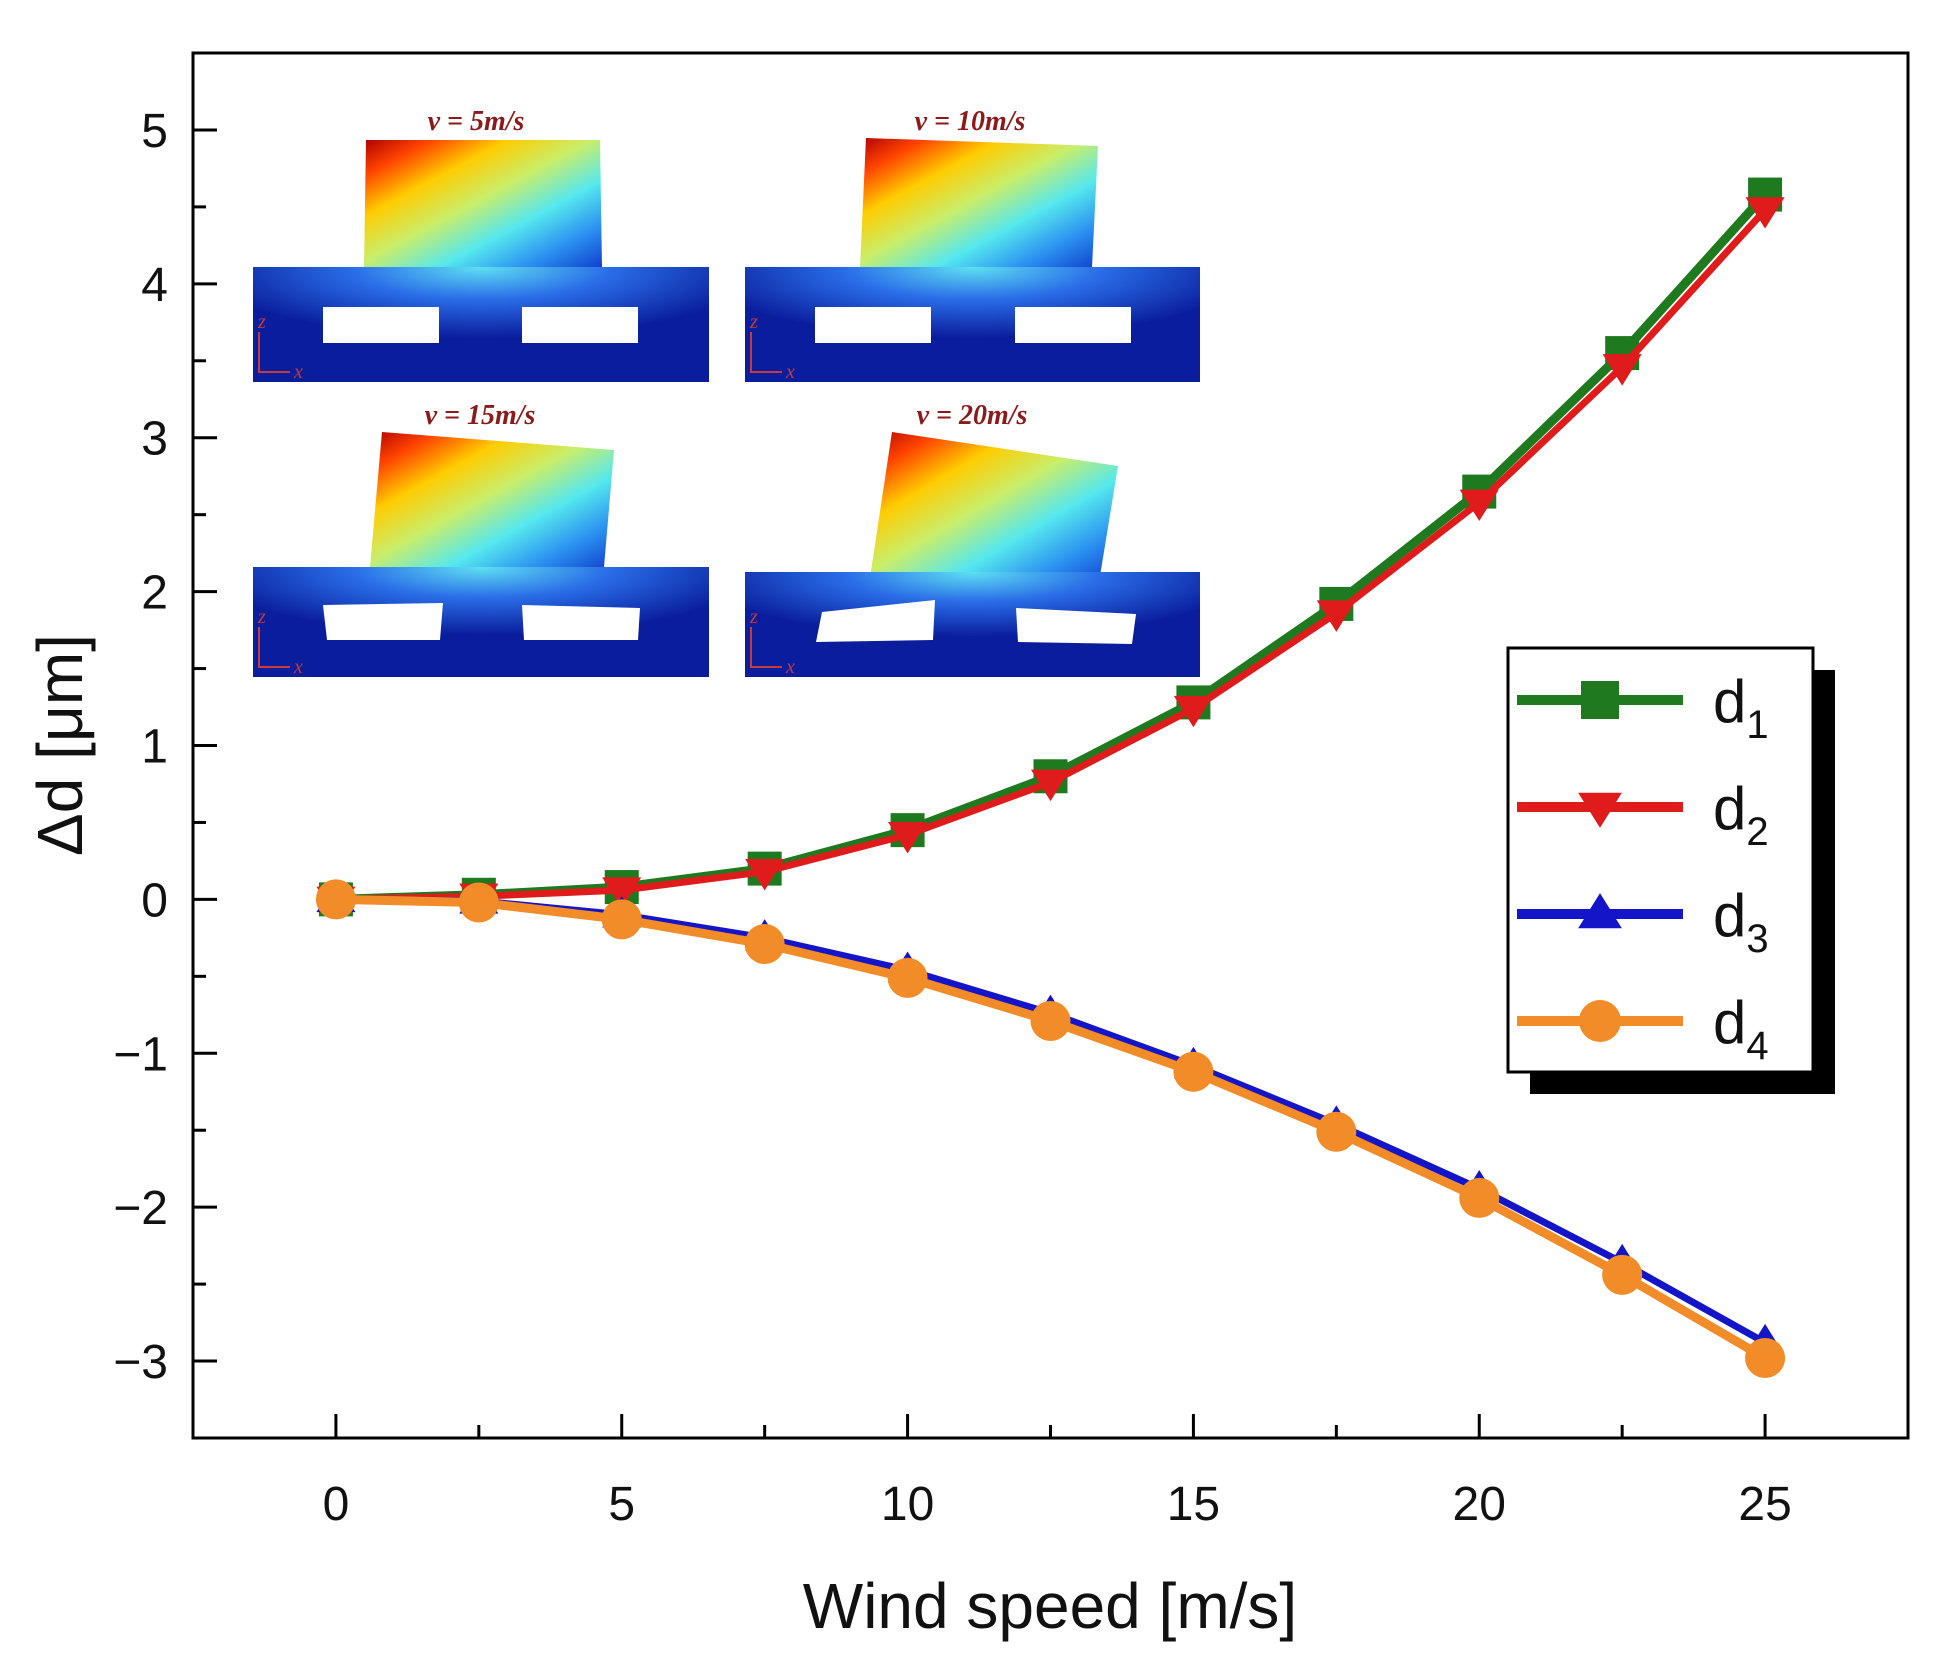 The width and height of the screenshot is (1938, 1663). I want to click on y-tick-label: 1, so click(154, 747).